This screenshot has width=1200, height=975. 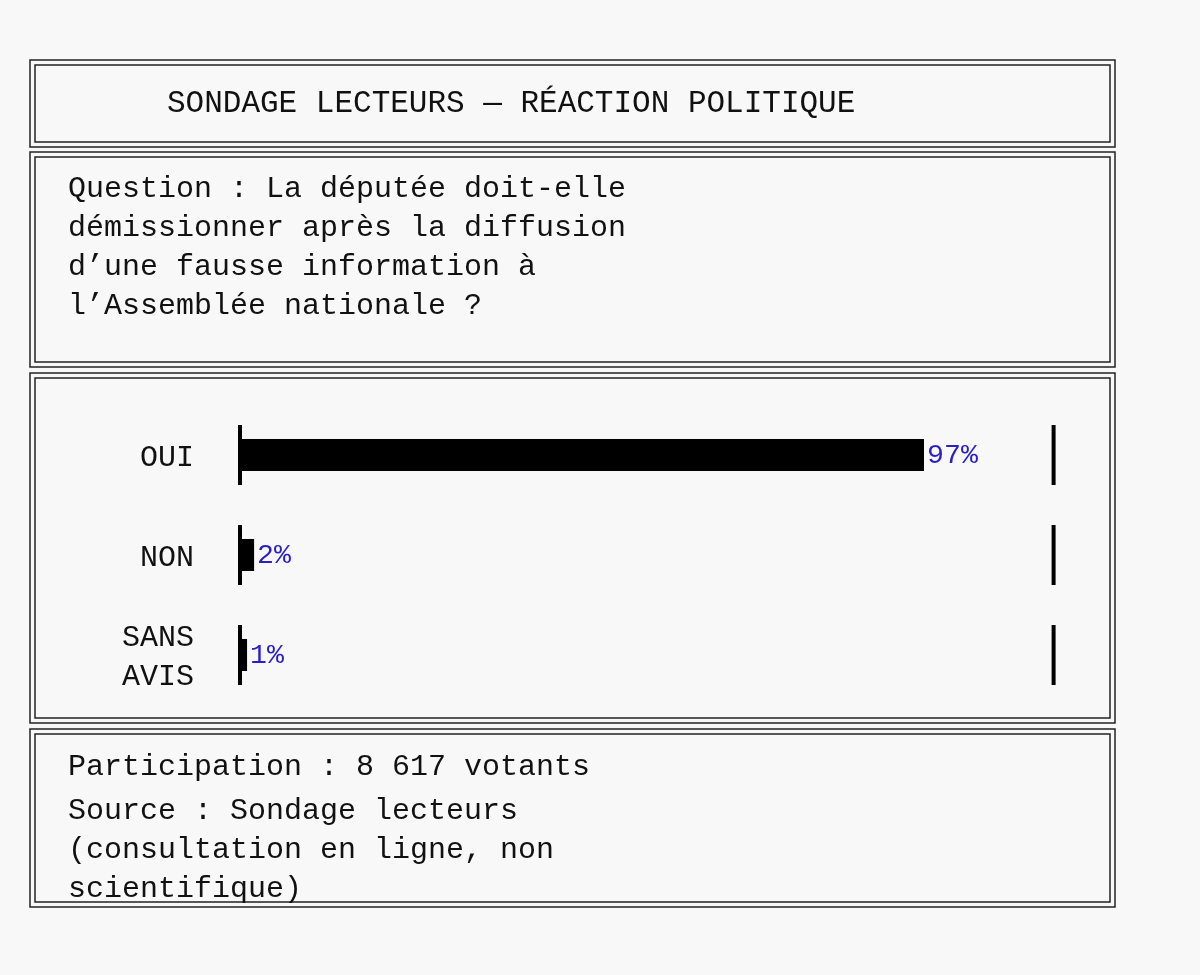 What do you see at coordinates (166, 457) in the screenshot?
I see `y-tick-label: OUI` at bounding box center [166, 457].